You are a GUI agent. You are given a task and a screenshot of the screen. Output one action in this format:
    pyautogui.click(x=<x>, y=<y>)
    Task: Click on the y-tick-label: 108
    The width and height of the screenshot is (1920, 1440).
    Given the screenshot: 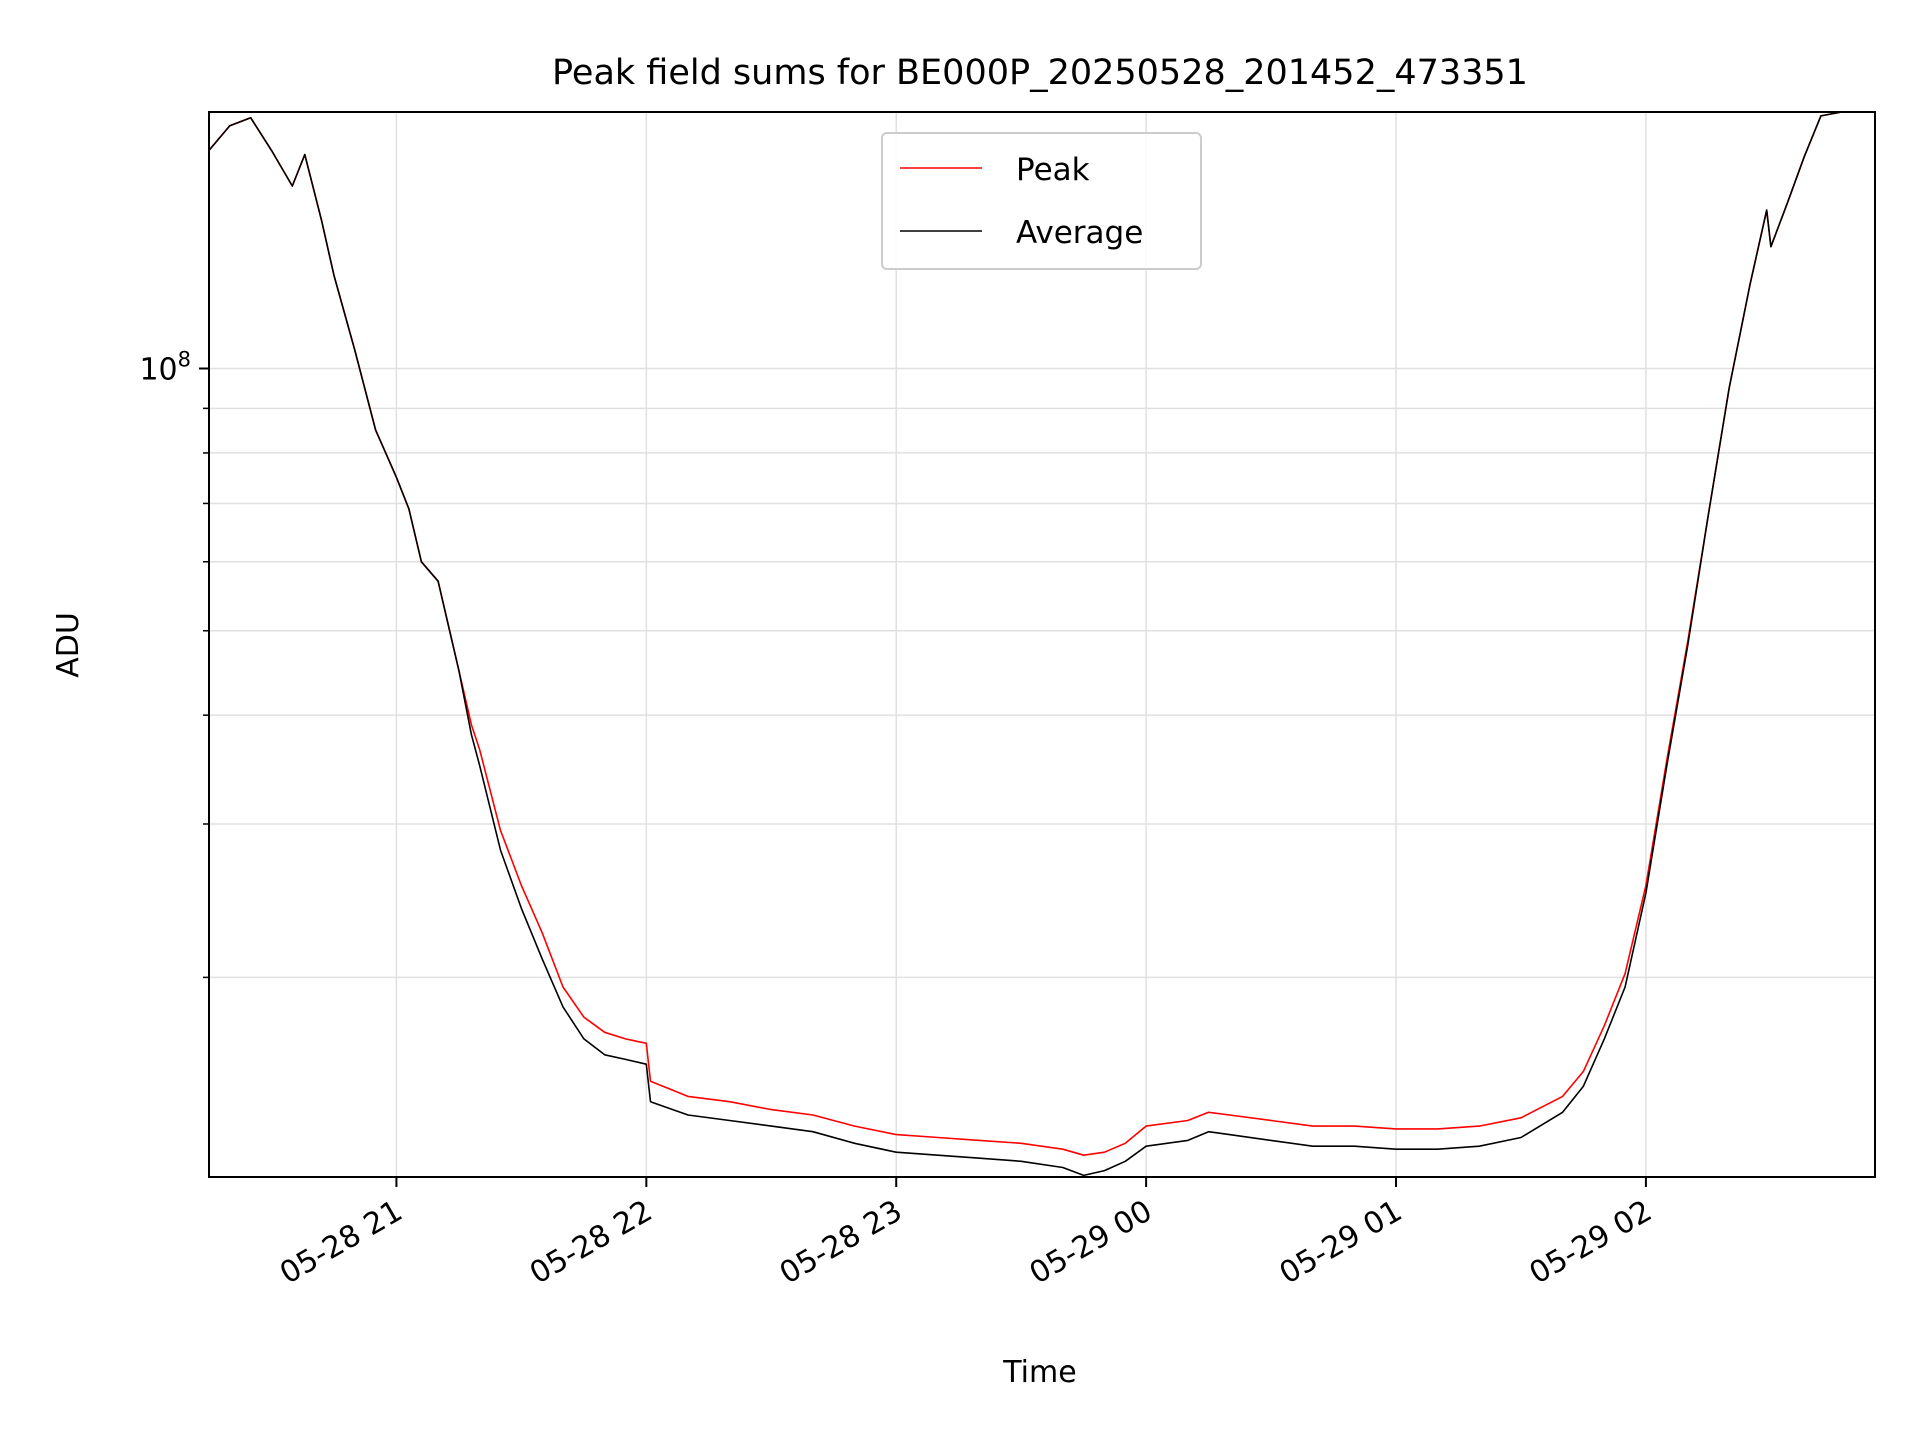 What is the action you would take?
    pyautogui.click(x=165, y=368)
    